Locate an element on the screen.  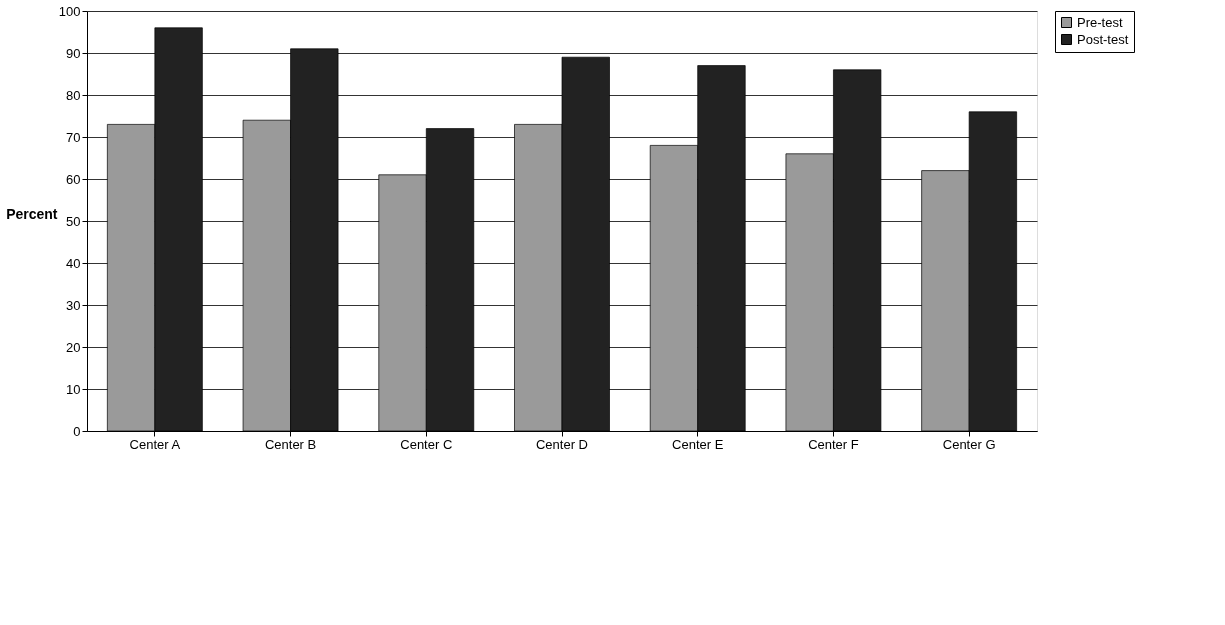
y-tick-label: 100 is located at coordinates (69, 11).